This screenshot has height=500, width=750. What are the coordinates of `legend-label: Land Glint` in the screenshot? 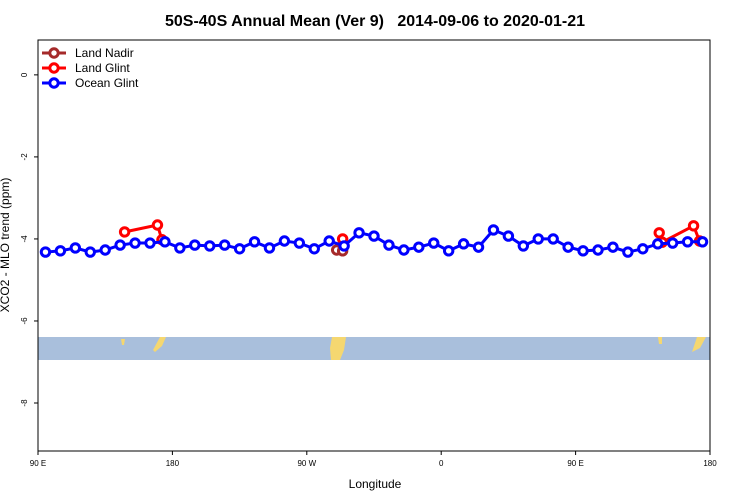 It's located at (102, 68).